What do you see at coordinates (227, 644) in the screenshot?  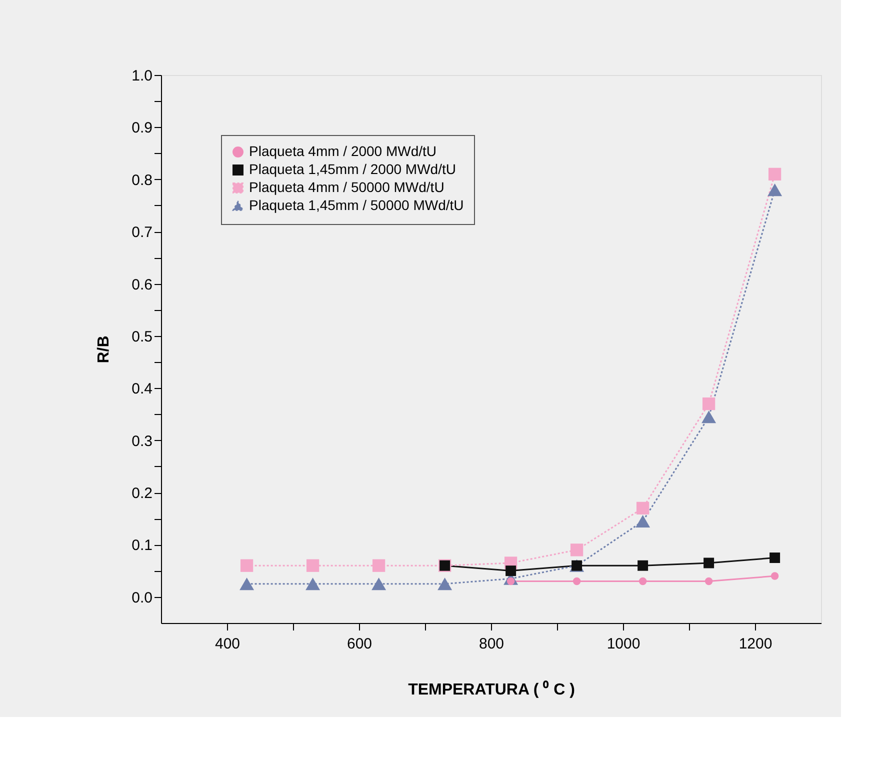 I see `x-tick-label: 400` at bounding box center [227, 644].